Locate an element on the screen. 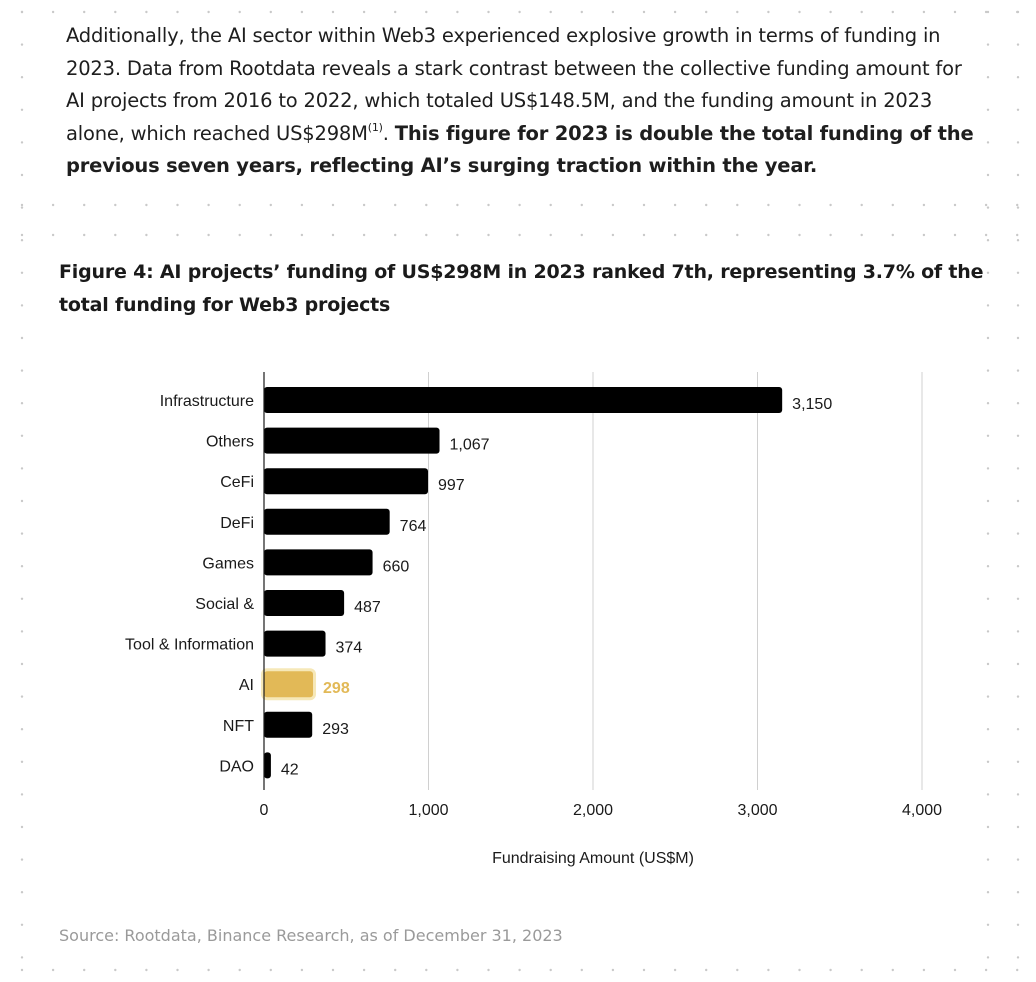  x-axis-ticks: 0 1,000 2,000 3,000 4,000 is located at coordinates (601, 810).